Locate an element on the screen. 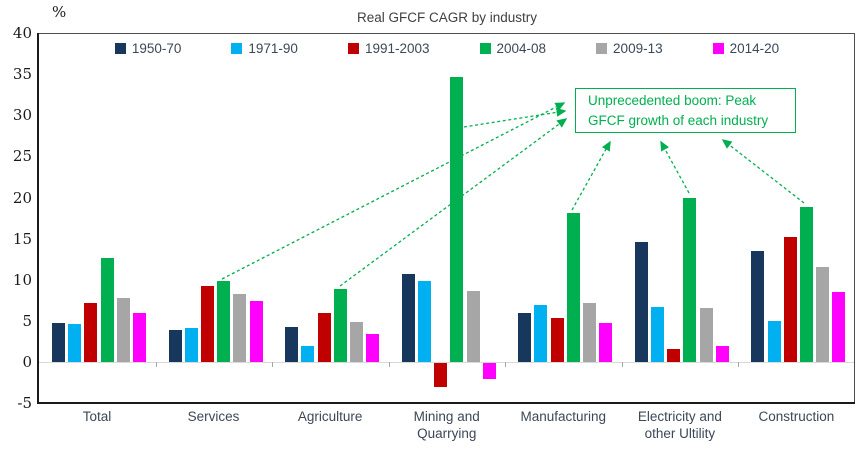 The image size is (867, 454). arrow-construction-peak is located at coordinates (763, 171).